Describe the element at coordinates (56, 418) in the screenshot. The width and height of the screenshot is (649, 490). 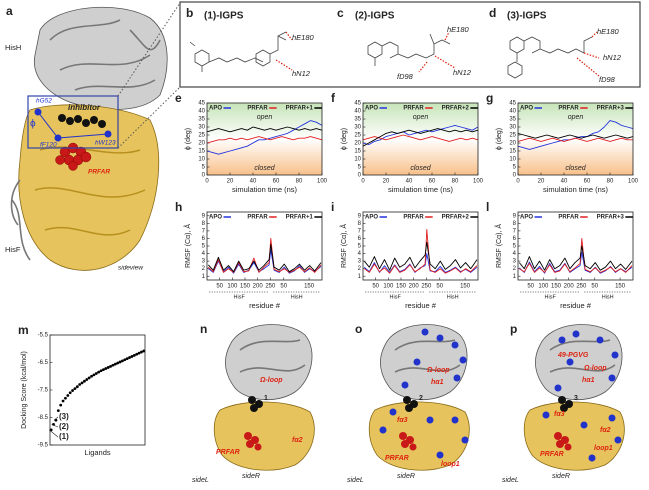
I see `annotation-pointer` at that location.